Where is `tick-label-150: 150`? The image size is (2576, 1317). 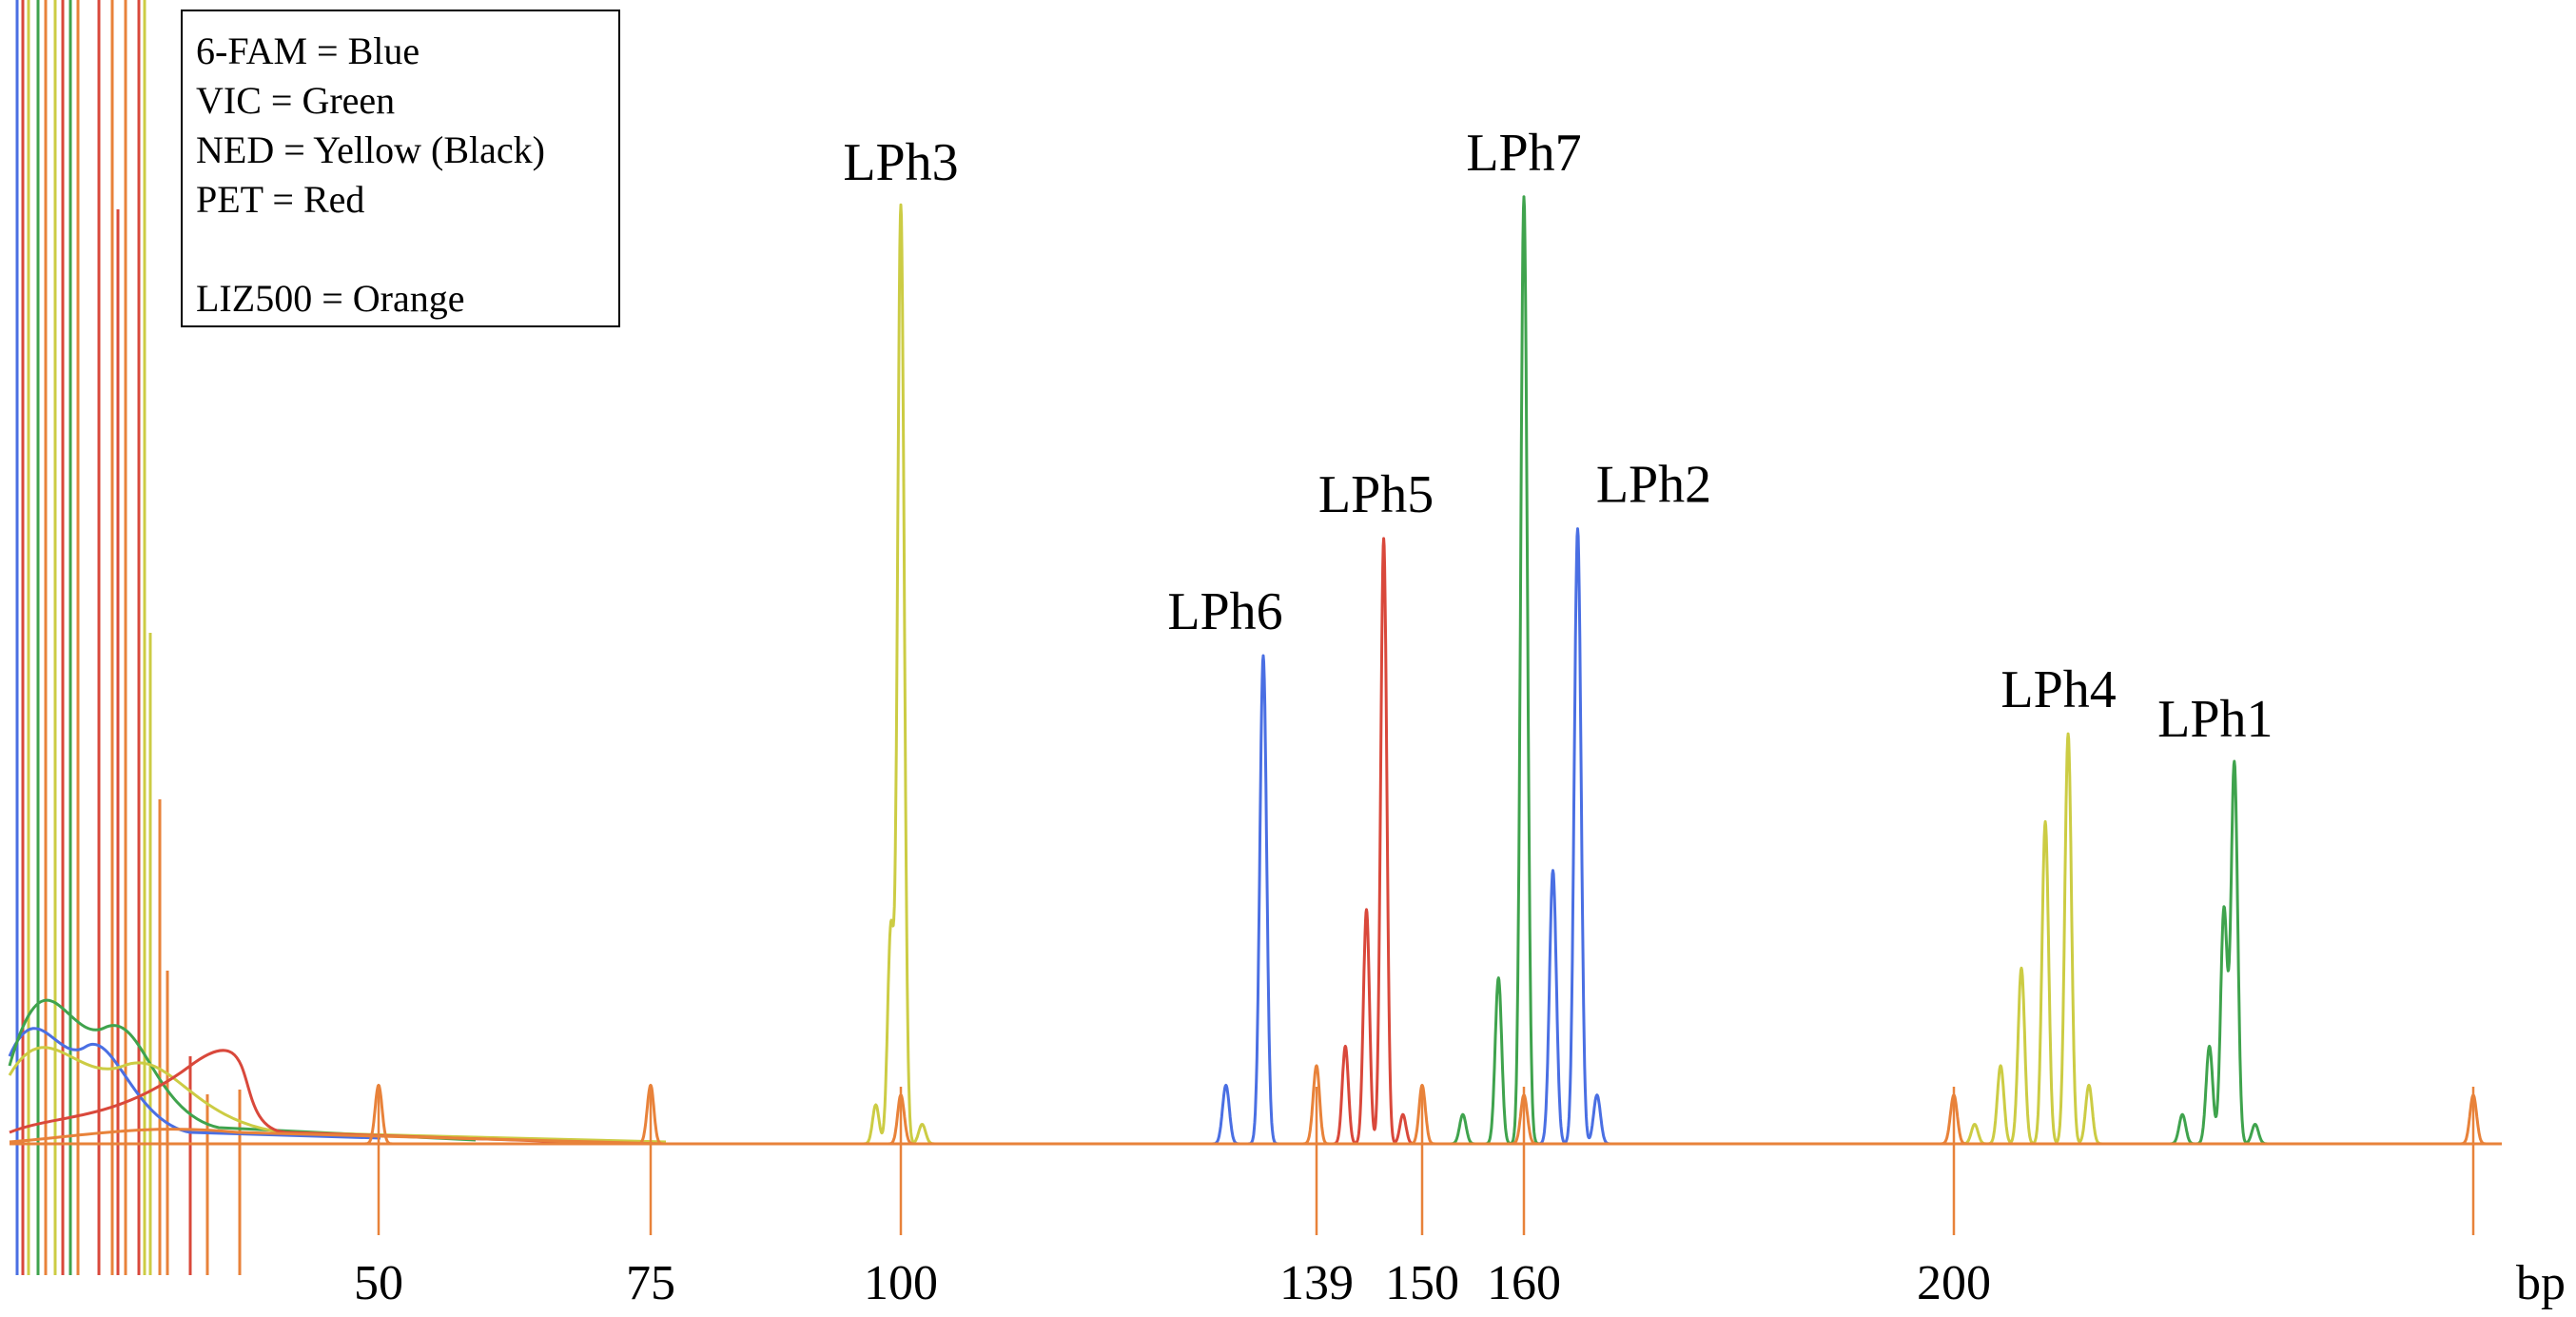 tick-label-150: 150 is located at coordinates (1422, 1283).